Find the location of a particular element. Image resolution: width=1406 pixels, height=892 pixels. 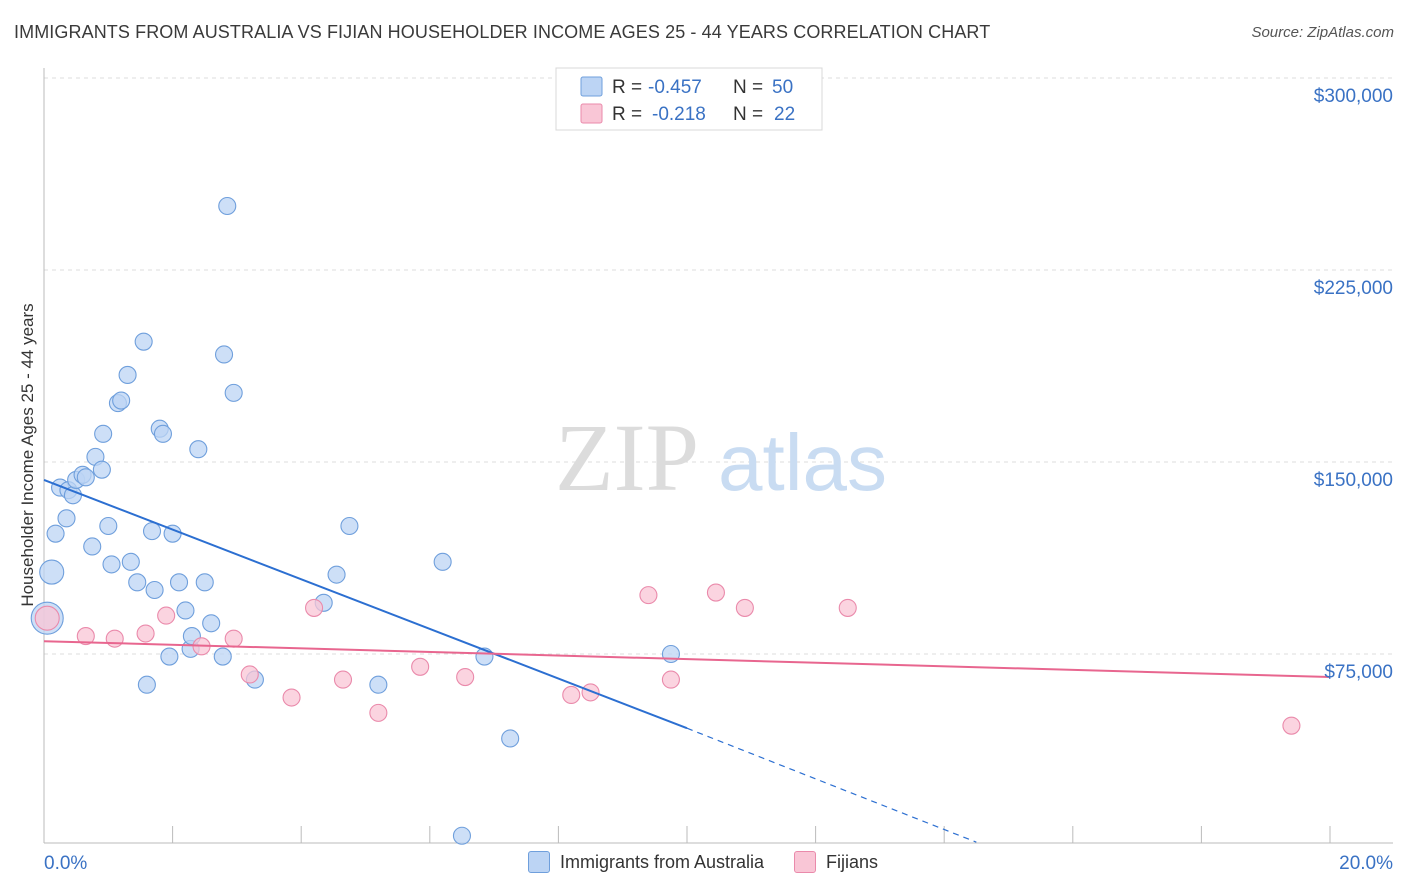

stats-legend: R = -0.457 N = 50 R = -0.218 N = 22 is located at coordinates (689, 99).